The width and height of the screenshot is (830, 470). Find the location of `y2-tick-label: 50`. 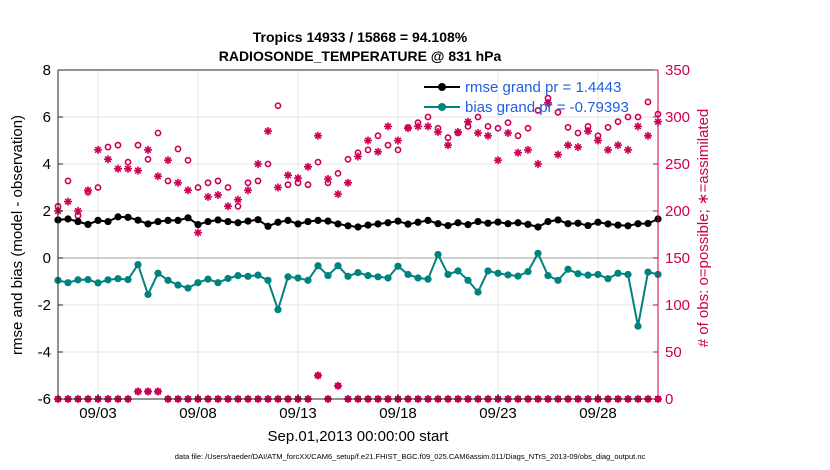

y2-tick-label: 50 is located at coordinates (673, 352).